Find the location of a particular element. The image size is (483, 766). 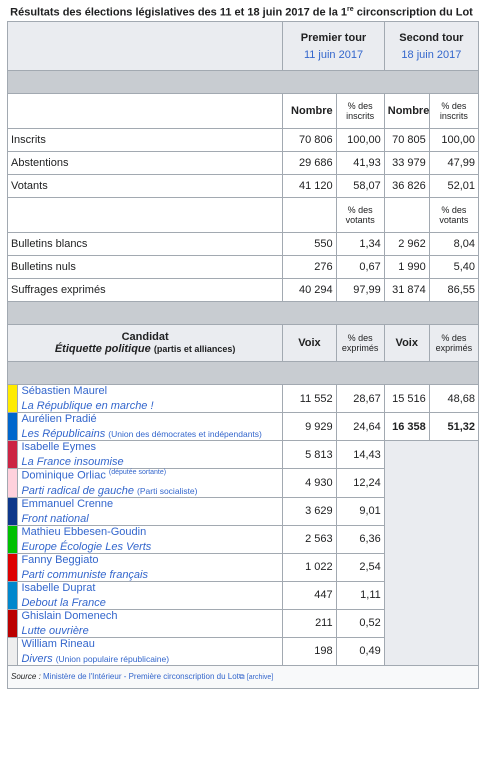

pct-round1: 2,54 is located at coordinates (360, 567).